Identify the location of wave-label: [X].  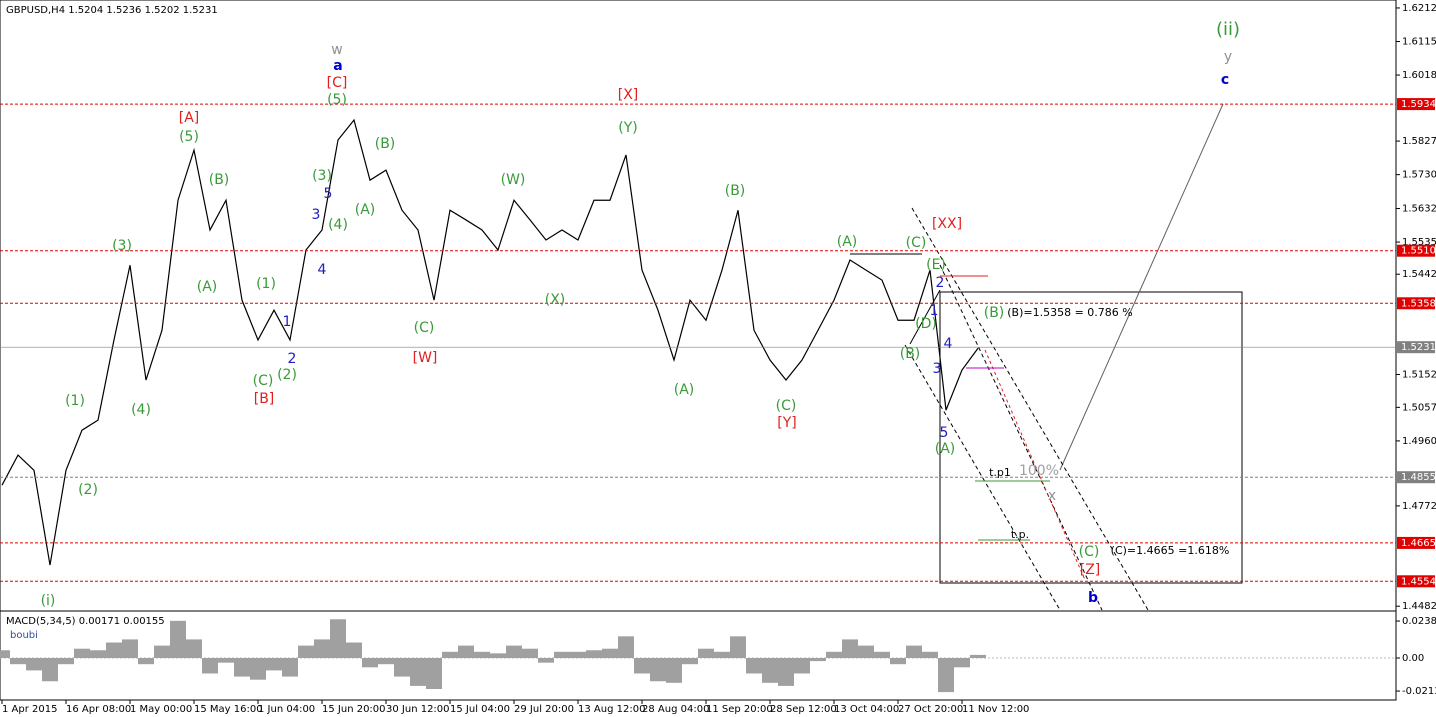
(628, 95).